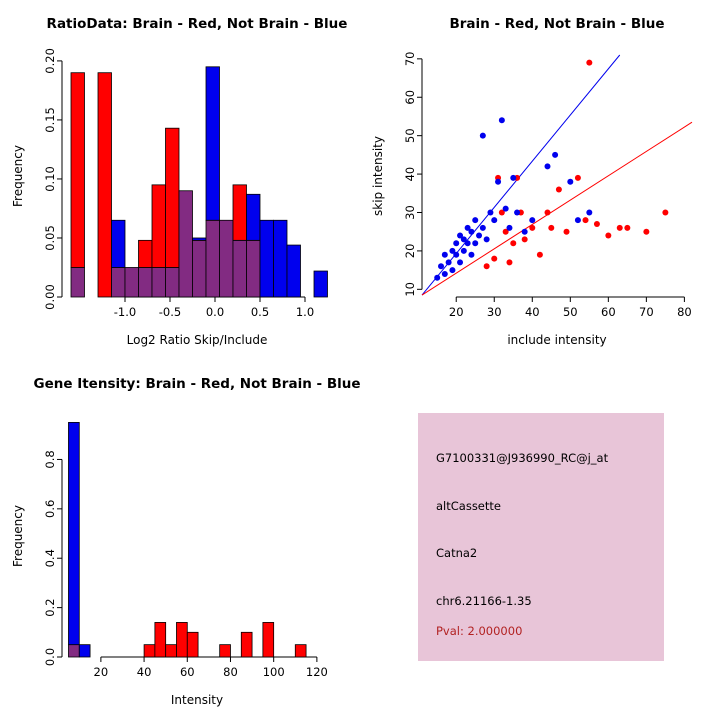 The width and height of the screenshot is (720, 720). What do you see at coordinates (50, 459) in the screenshot?
I see `svg-text: 0.8` at bounding box center [50, 459].